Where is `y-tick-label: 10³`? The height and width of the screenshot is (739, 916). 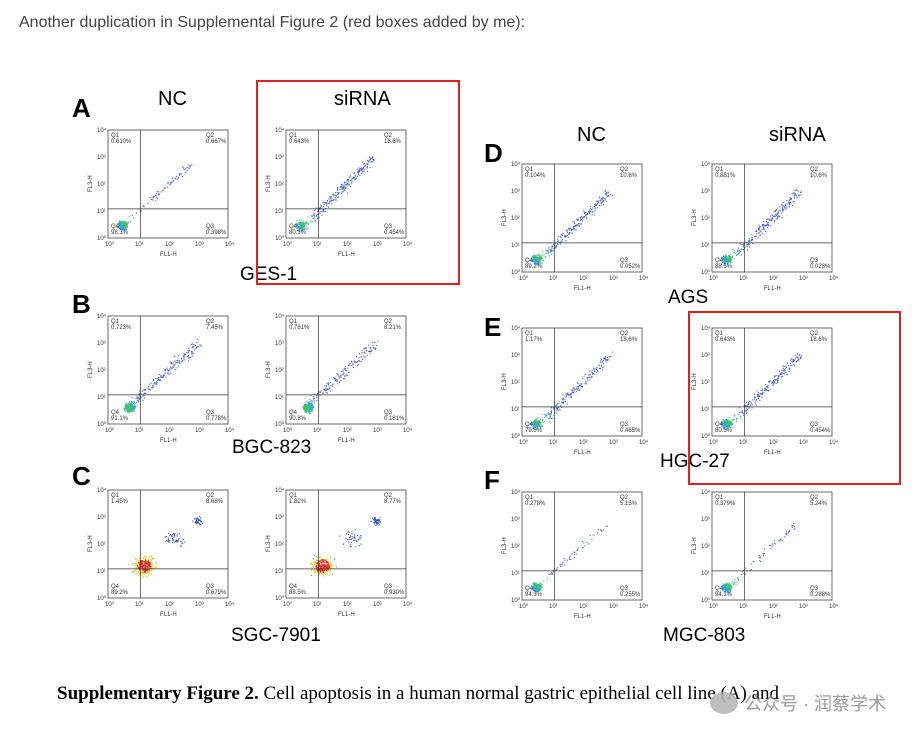
y-tick-label: 10³ is located at coordinates (515, 356).